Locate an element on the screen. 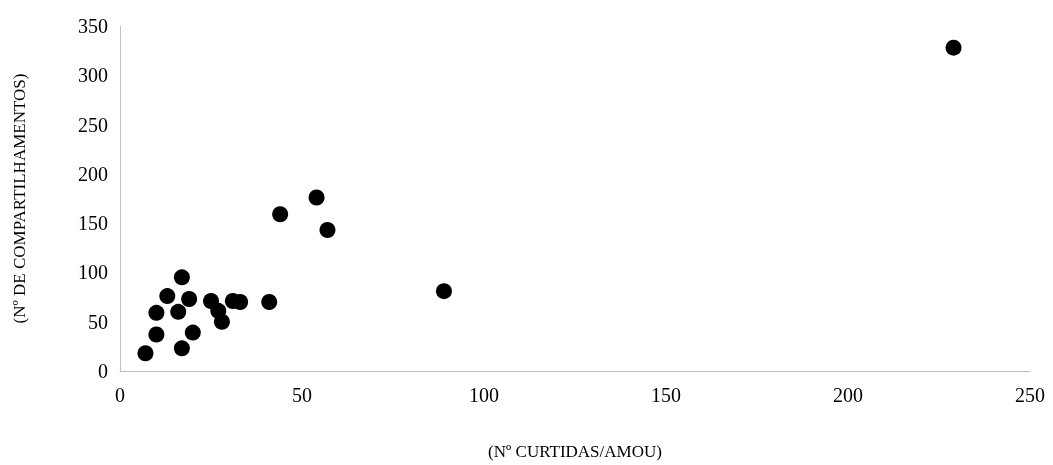 Image resolution: width=1053 pixels, height=465 pixels. y-tick-label: 100 is located at coordinates (93, 272).